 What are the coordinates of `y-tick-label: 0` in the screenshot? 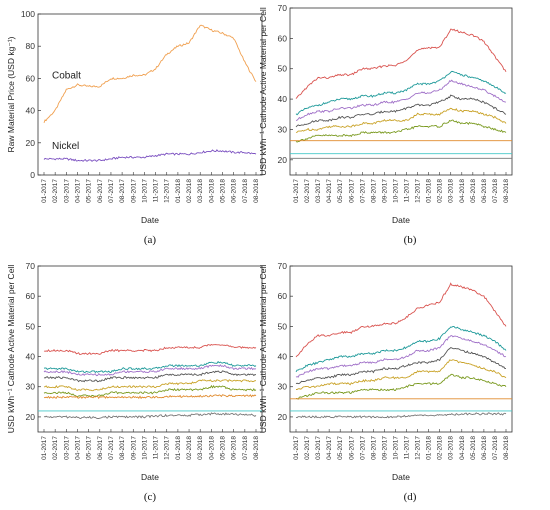 It's located at (32, 175).